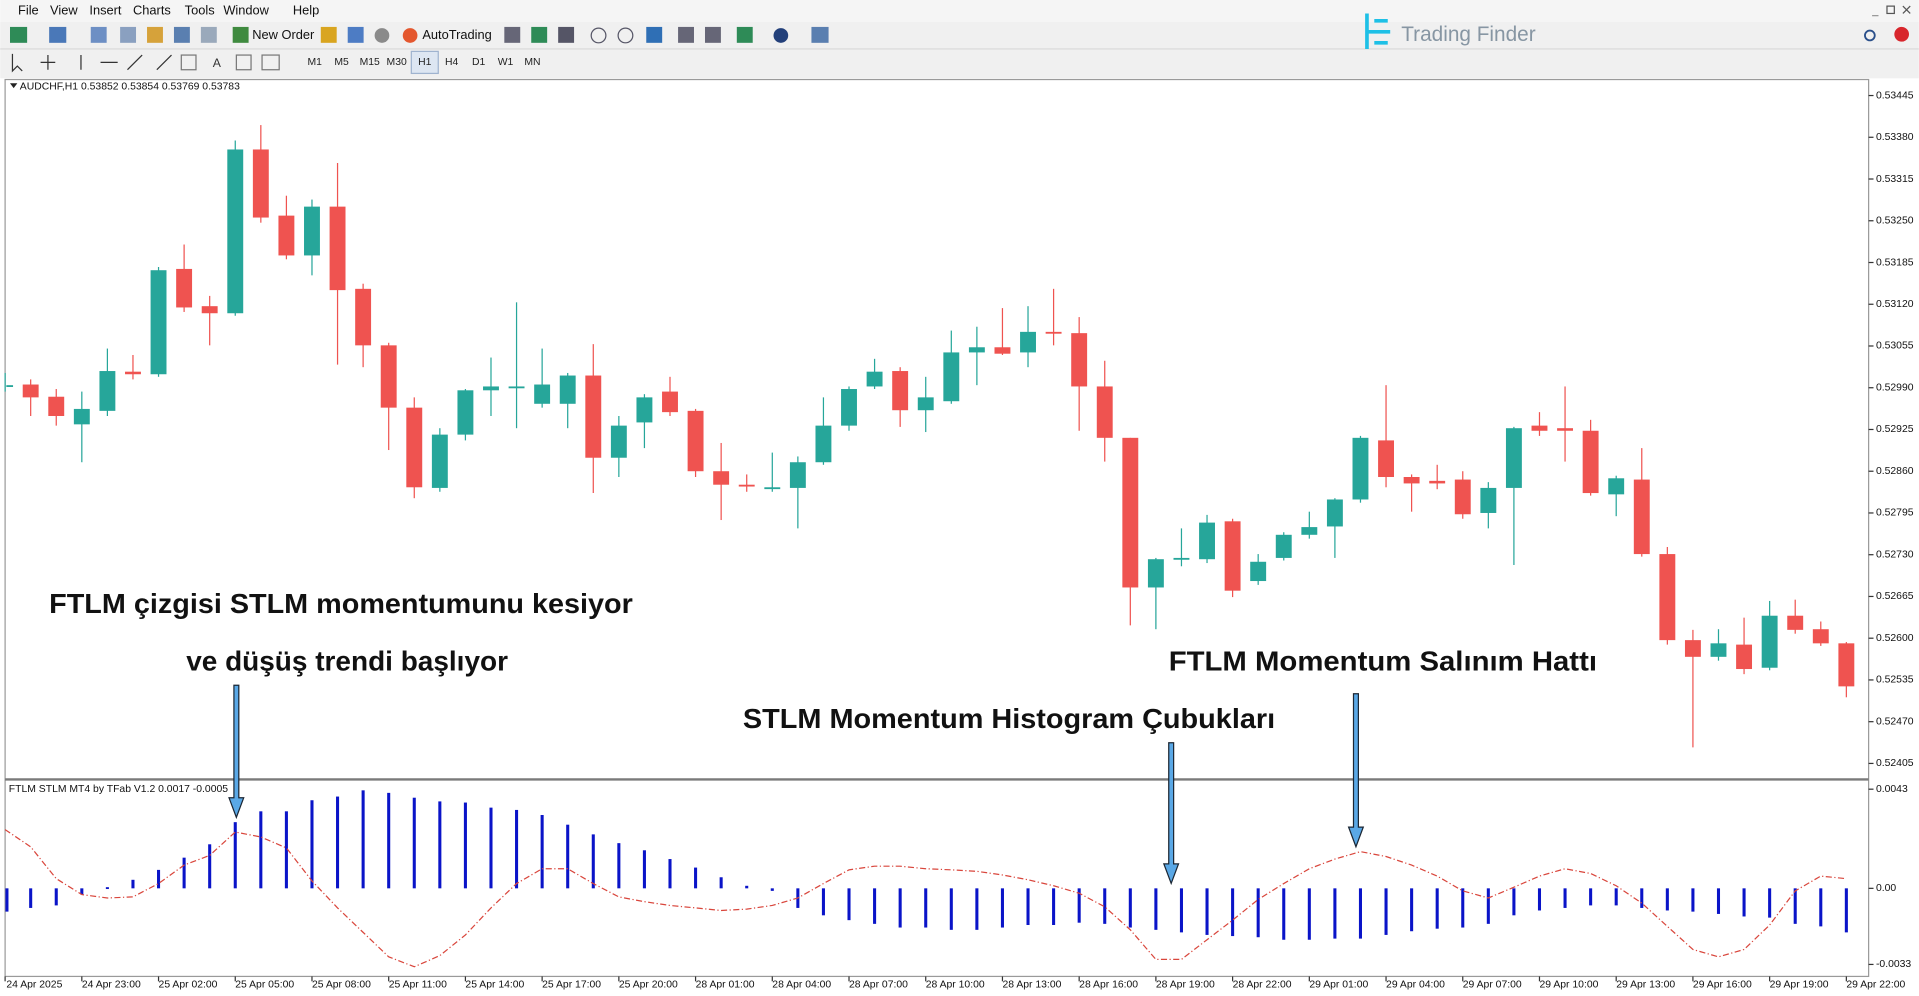 This screenshot has width=1919, height=996. What do you see at coordinates (425, 62) in the screenshot?
I see `timeframe-button: H1` at bounding box center [425, 62].